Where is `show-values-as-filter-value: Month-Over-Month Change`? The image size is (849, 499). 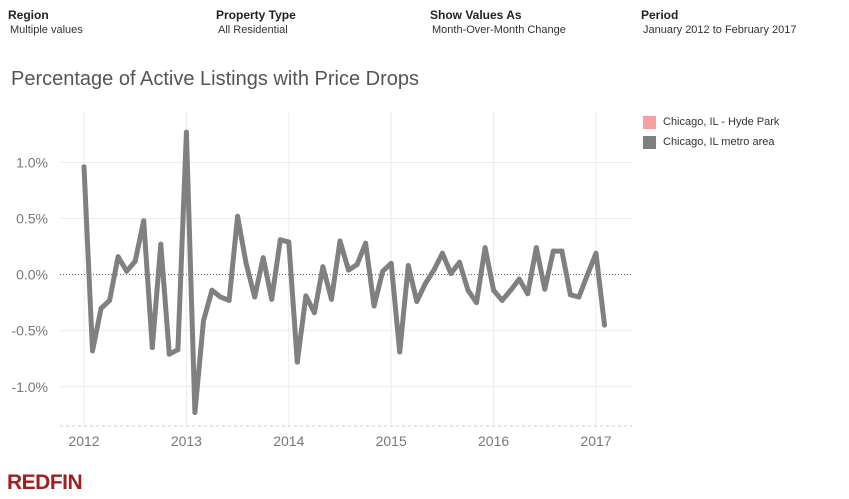
show-values-as-filter-value: Month-Over-Month Change is located at coordinates (499, 30).